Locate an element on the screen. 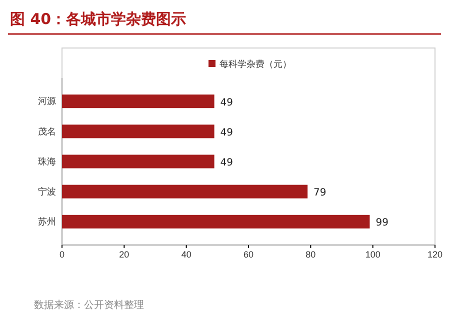  legend-label: 每科学杂费（元） is located at coordinates (256, 64).